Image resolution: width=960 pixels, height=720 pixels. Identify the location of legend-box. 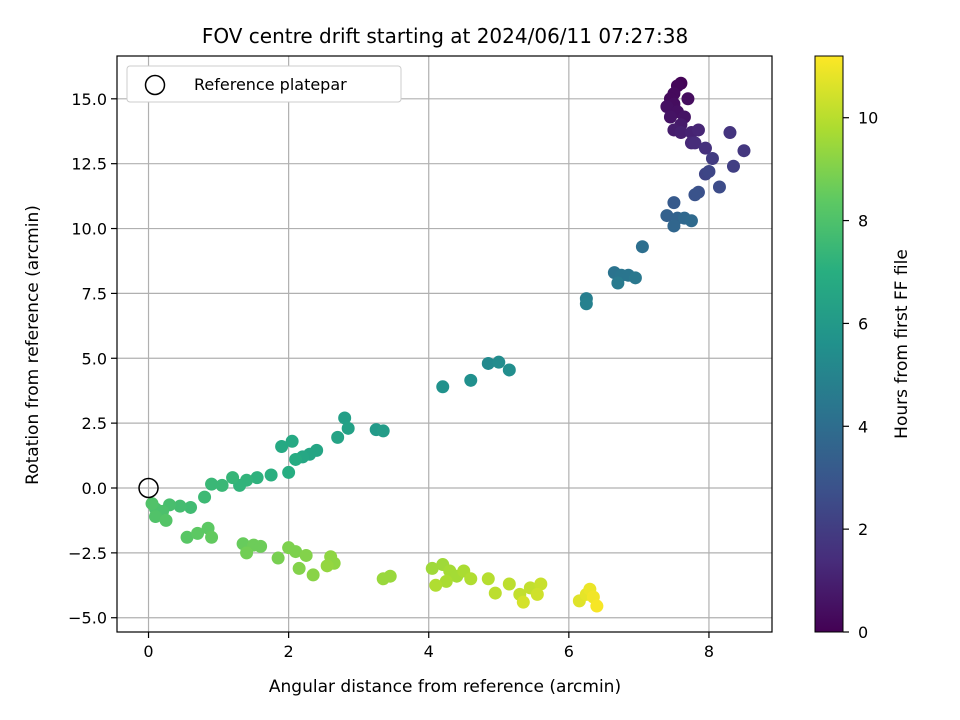
(264, 84).